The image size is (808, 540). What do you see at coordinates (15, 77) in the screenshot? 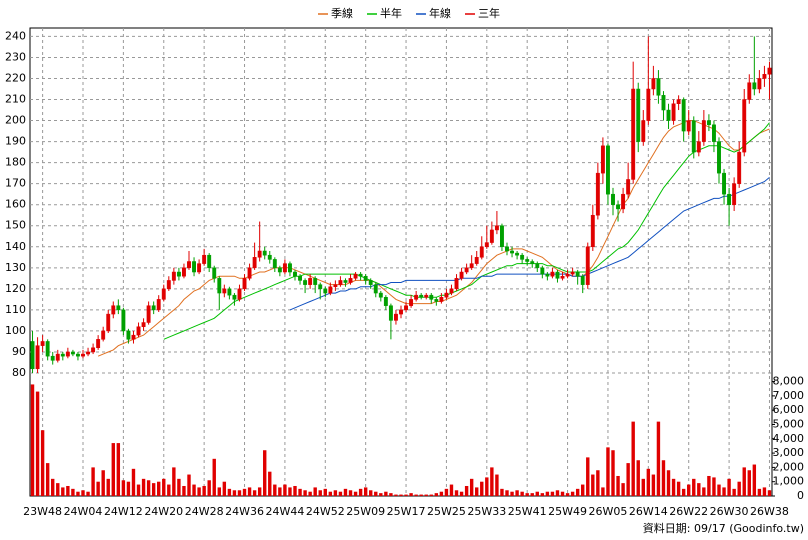
I see `y-tick-label: 220` at bounding box center [15, 77].